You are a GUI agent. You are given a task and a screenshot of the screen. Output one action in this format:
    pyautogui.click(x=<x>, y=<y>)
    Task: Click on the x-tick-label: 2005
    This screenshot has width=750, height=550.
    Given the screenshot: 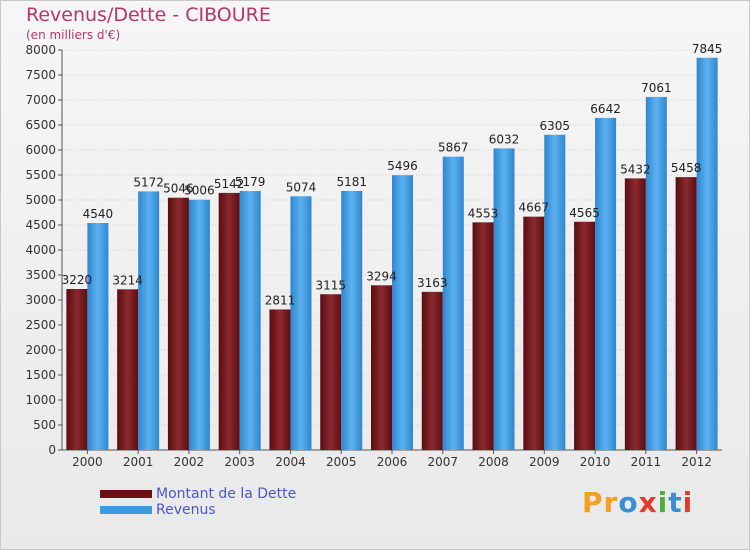 What is the action you would take?
    pyautogui.click(x=341, y=462)
    